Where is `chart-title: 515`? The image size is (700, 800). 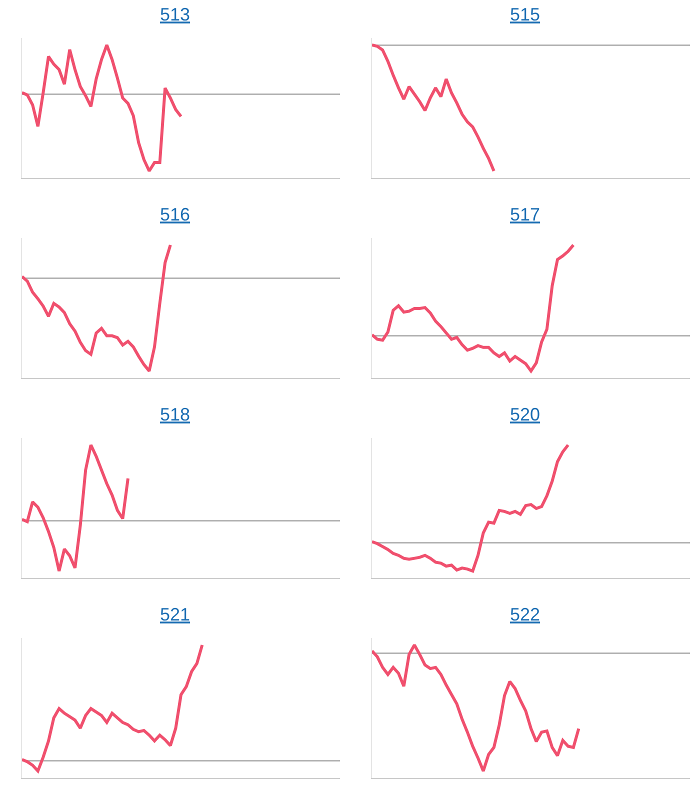
chart-title: 515 is located at coordinates (525, 14).